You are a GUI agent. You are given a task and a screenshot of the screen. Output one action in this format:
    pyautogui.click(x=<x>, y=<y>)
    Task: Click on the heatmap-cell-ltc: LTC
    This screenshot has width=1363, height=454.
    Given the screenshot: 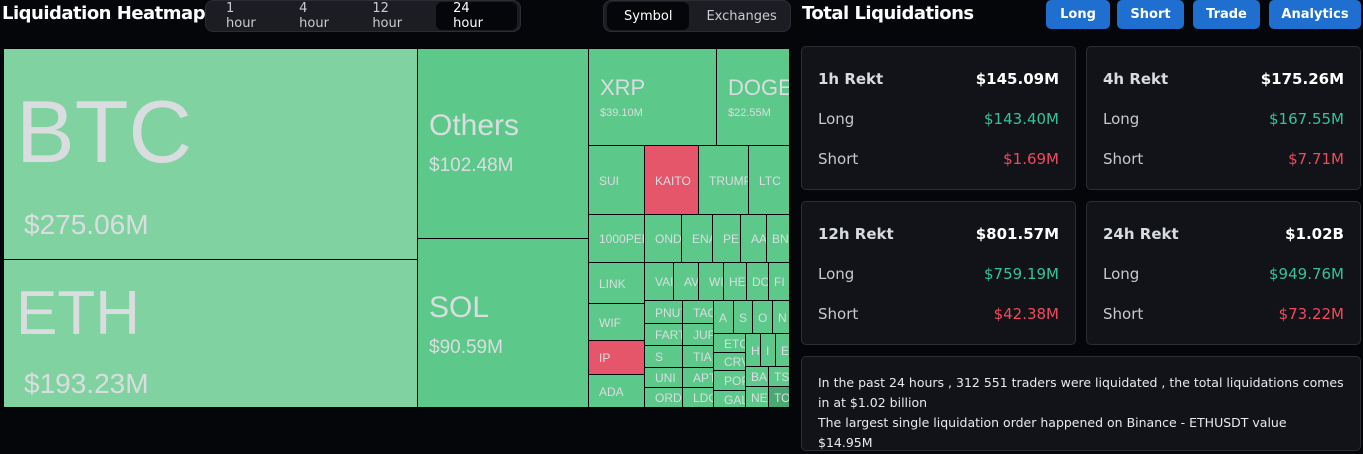 What is the action you would take?
    pyautogui.click(x=769, y=180)
    